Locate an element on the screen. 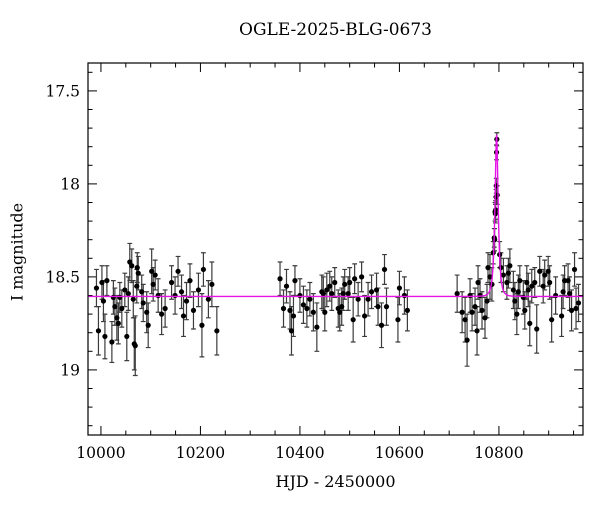 This screenshot has height=512, width=600. x-tick-label: 10000 is located at coordinates (100, 453).